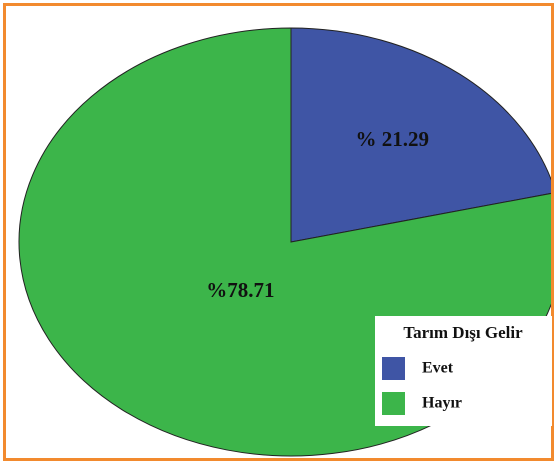 Image resolution: width=557 pixels, height=464 pixels. I want to click on slice-label: %78.71, so click(240, 290).